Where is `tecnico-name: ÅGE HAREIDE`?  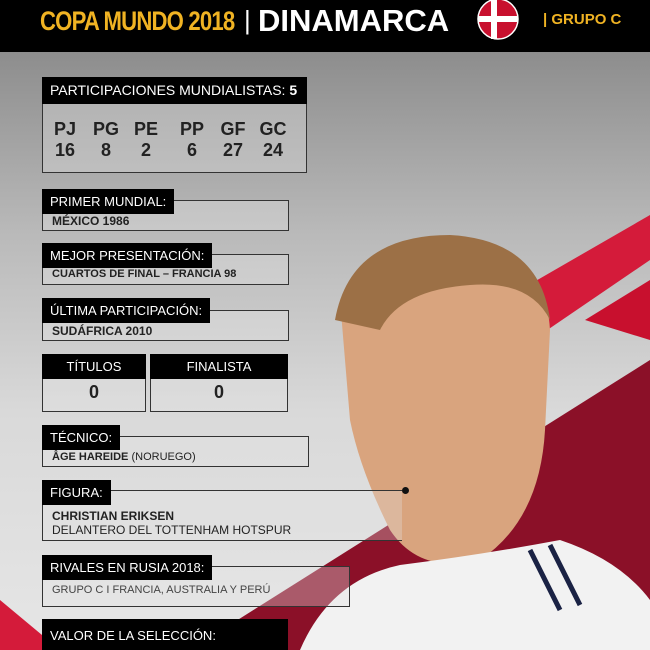
tecnico-name: ÅGE HAREIDE is located at coordinates (90, 457).